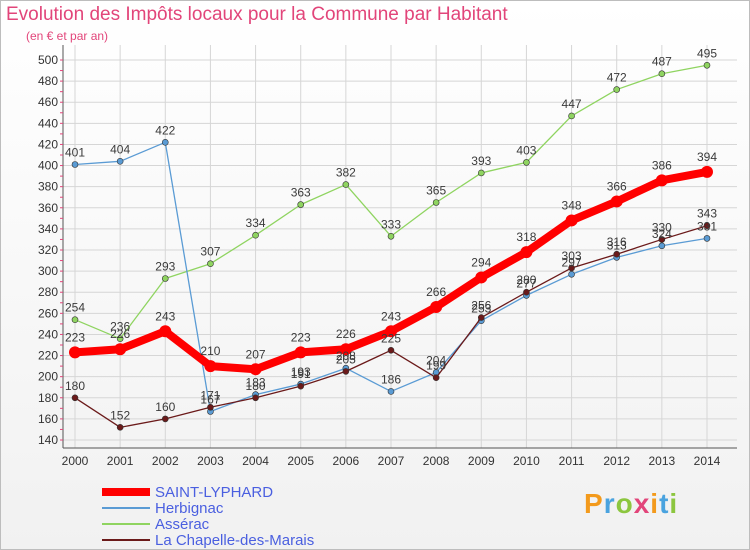 The height and width of the screenshot is (550, 750). Describe the element at coordinates (707, 53) in the screenshot. I see `data-label-ass-rac: 495` at that location.